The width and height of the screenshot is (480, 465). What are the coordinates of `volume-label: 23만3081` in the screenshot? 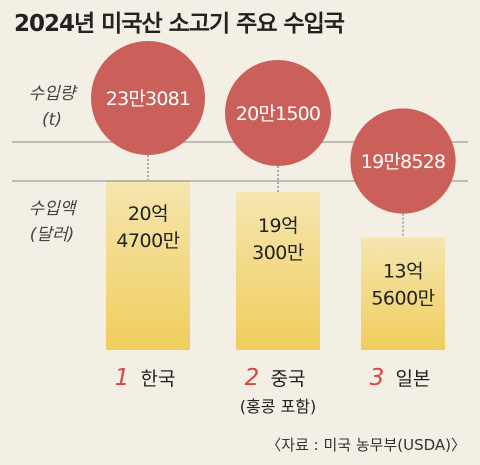 It's located at (148, 99).